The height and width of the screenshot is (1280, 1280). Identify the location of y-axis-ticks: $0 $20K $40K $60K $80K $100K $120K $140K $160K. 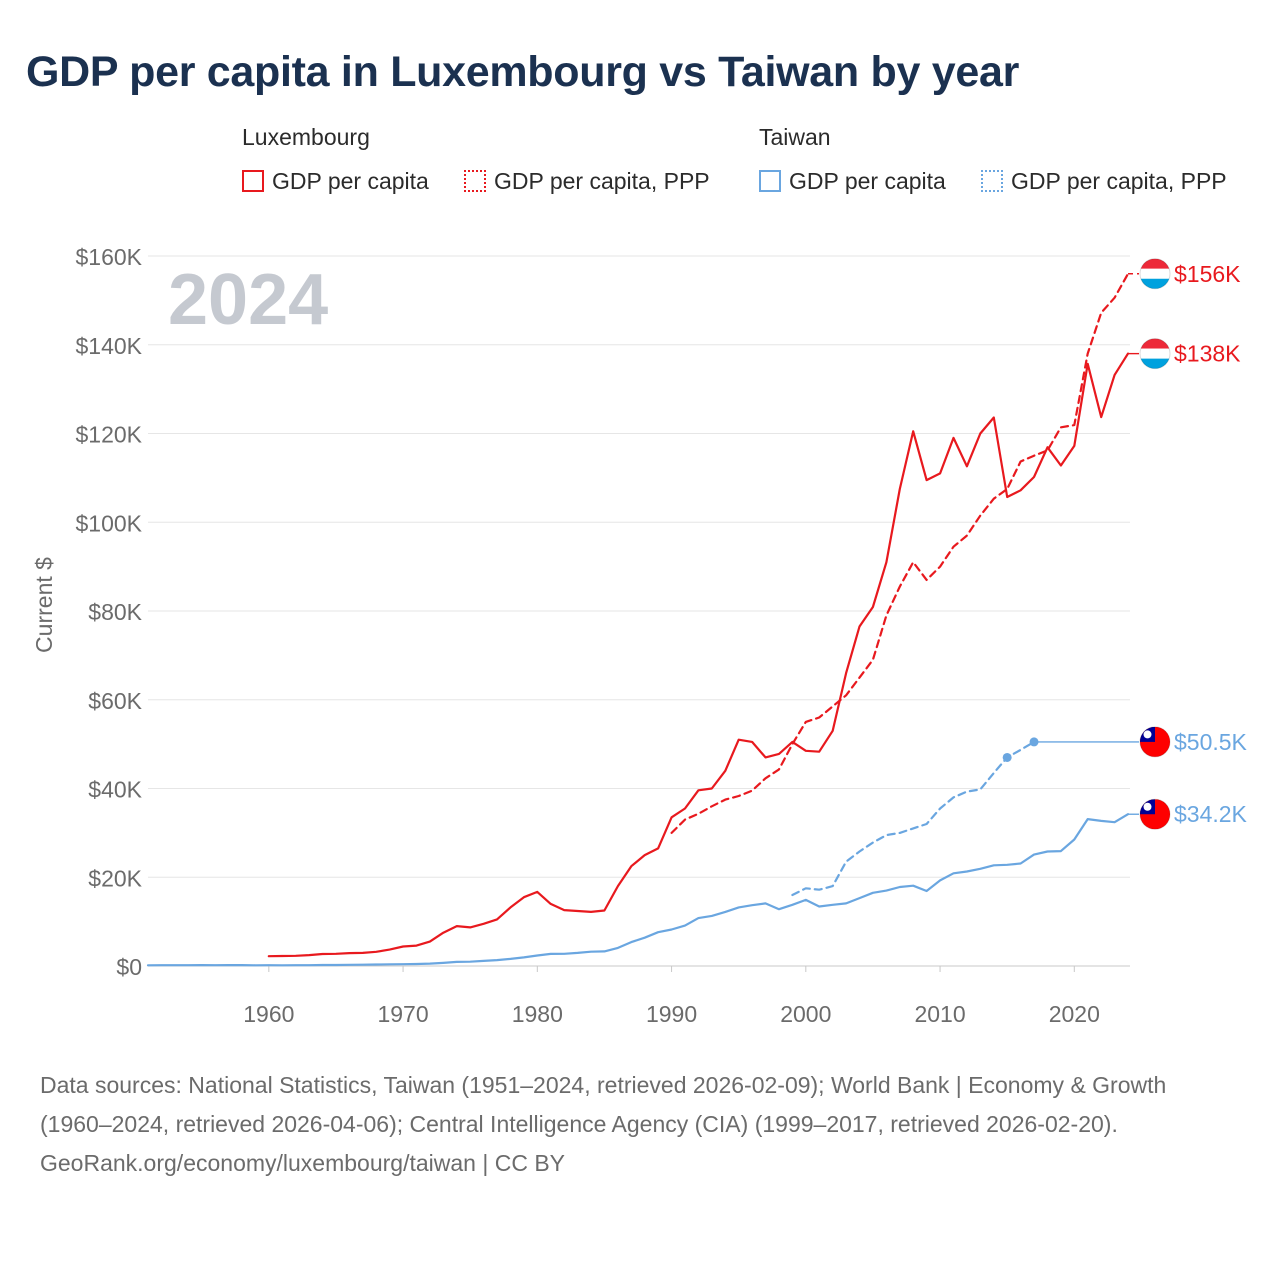
(108, 612).